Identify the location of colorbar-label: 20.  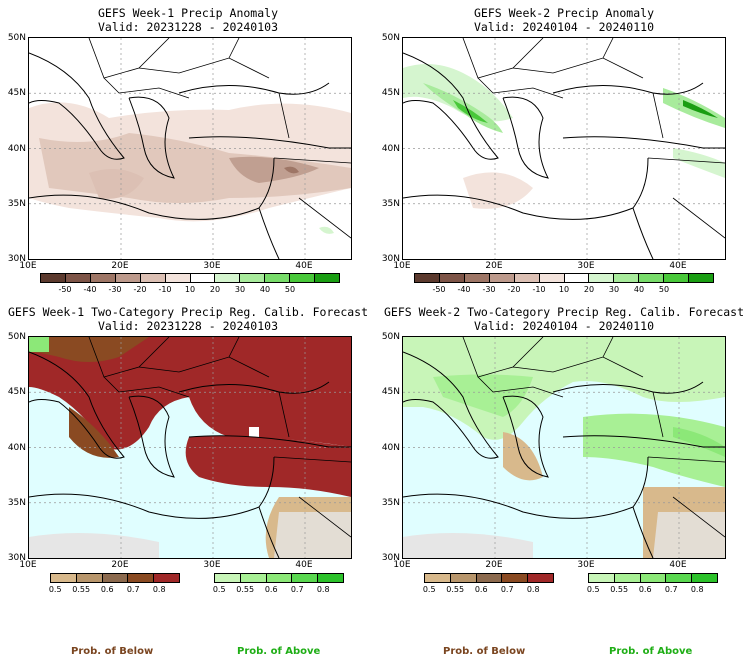
(215, 289).